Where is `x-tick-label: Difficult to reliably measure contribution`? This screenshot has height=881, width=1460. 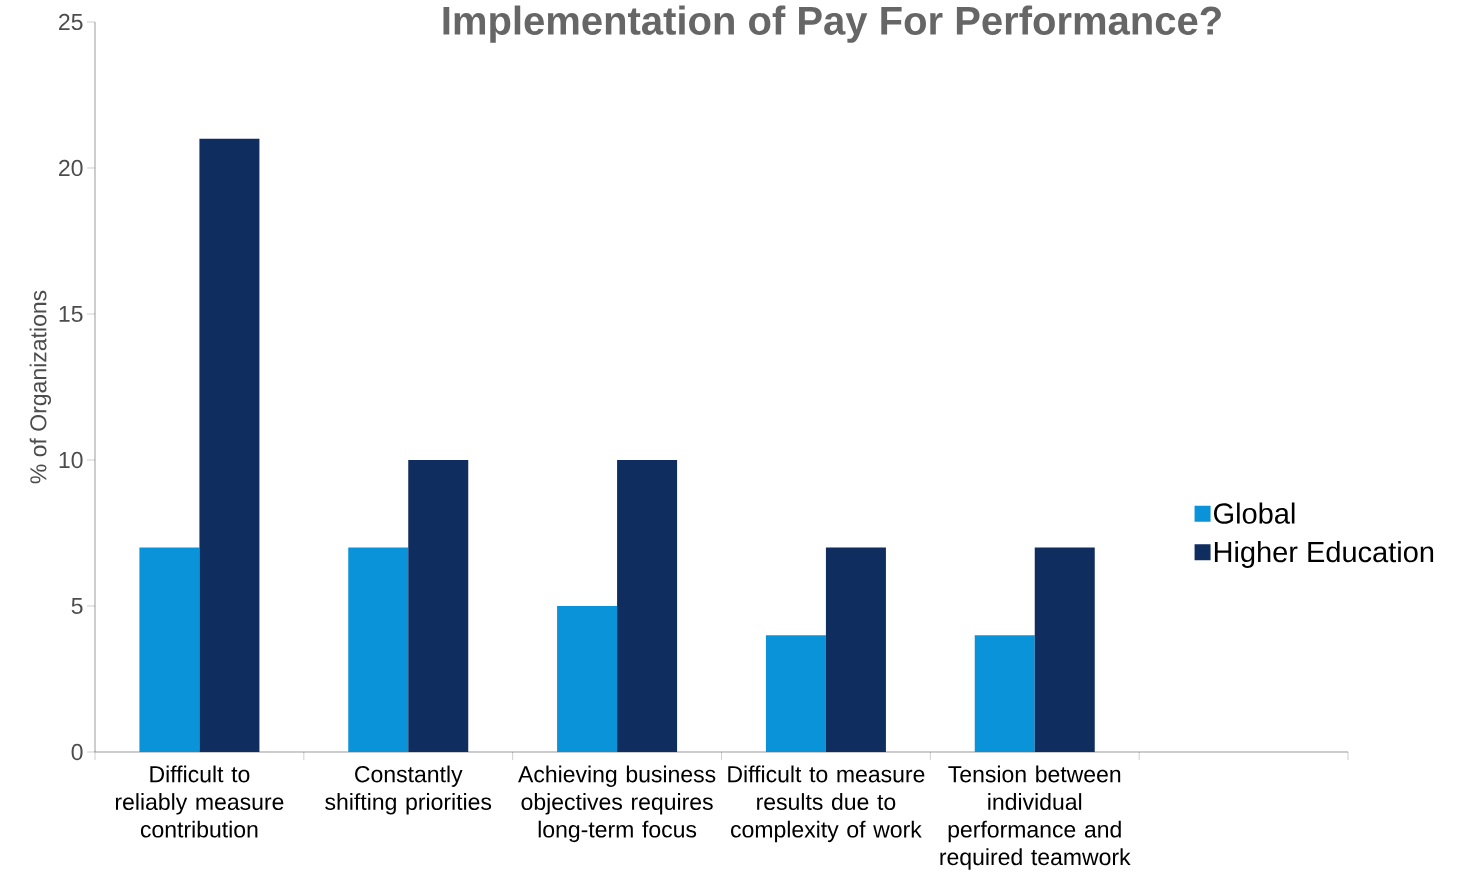 x-tick-label: Difficult to reliably measure contribution is located at coordinates (199, 801).